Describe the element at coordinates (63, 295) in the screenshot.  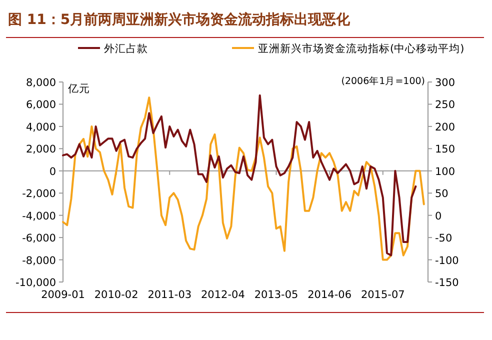
I see `x-tick-label: 2009-01` at that location.